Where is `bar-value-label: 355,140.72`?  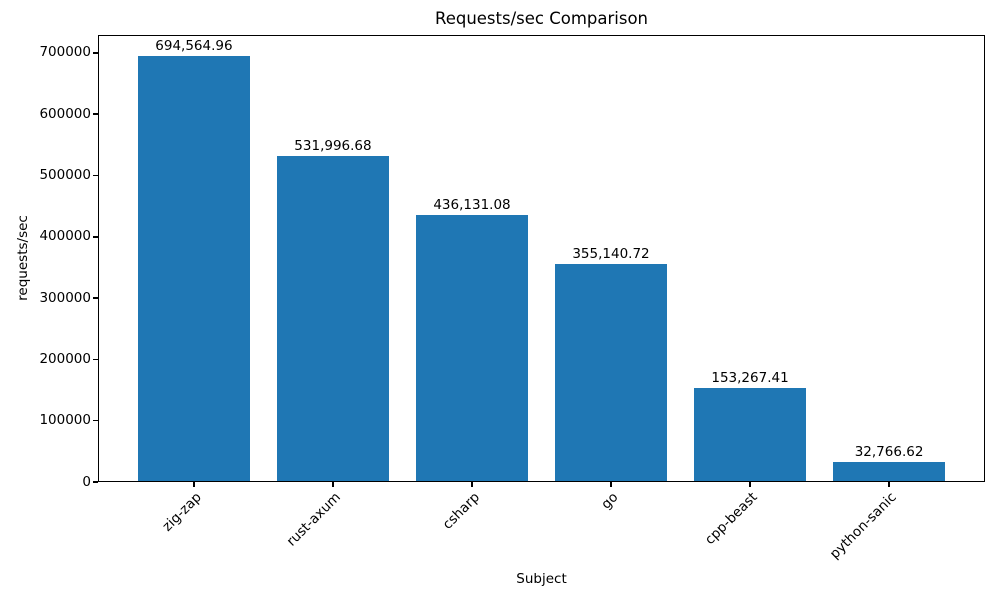
bar-value-label: 355,140.72 is located at coordinates (611, 254).